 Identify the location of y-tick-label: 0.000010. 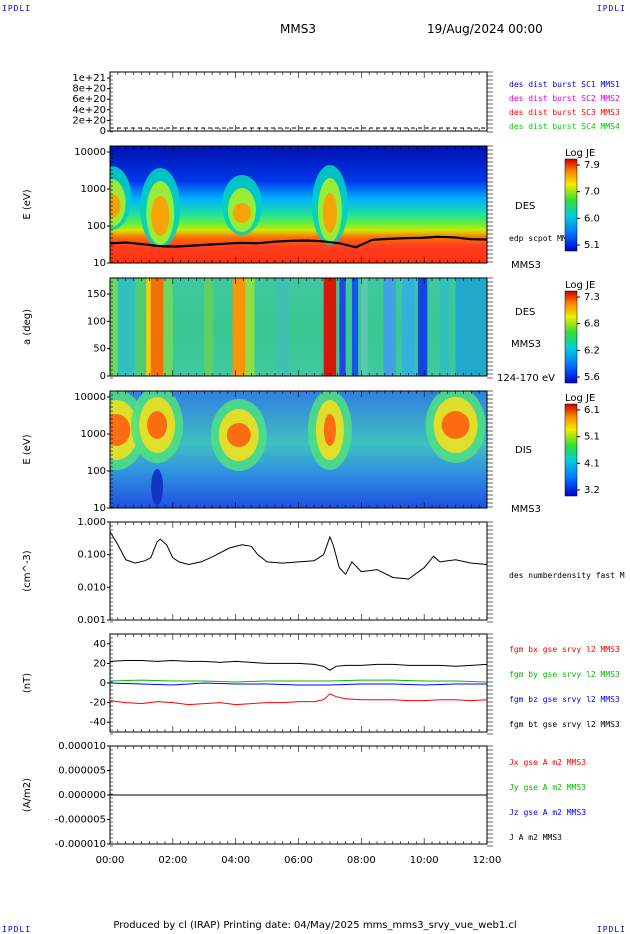
(82, 746).